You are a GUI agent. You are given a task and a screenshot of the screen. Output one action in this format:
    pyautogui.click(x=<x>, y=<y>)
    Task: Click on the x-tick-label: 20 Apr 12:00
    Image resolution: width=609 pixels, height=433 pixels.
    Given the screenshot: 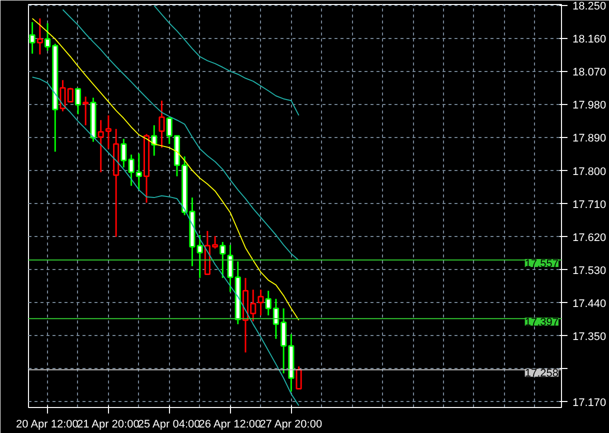 What is the action you would take?
    pyautogui.click(x=47, y=424)
    